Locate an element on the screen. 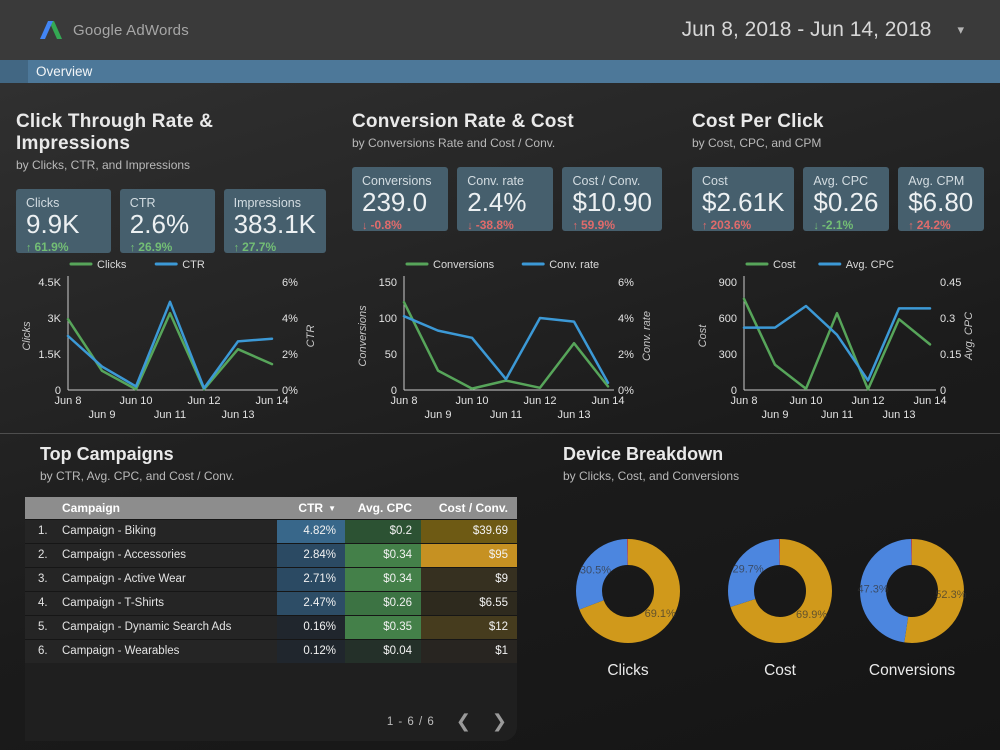 This screenshot has width=1000, height=750. ctr-column-header: CTR ▼ is located at coordinates (317, 507).